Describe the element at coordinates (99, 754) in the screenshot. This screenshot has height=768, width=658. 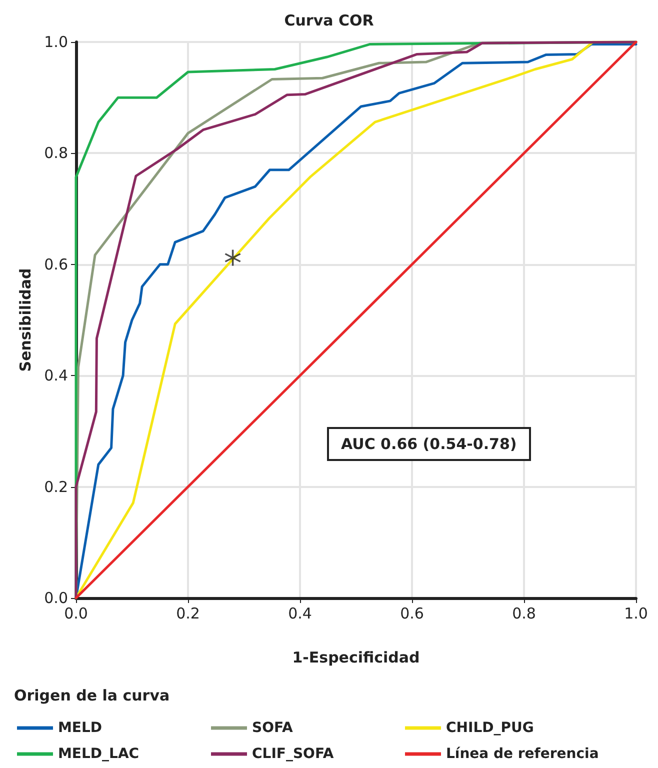
I see `legend-label: MELD_LAC` at that location.